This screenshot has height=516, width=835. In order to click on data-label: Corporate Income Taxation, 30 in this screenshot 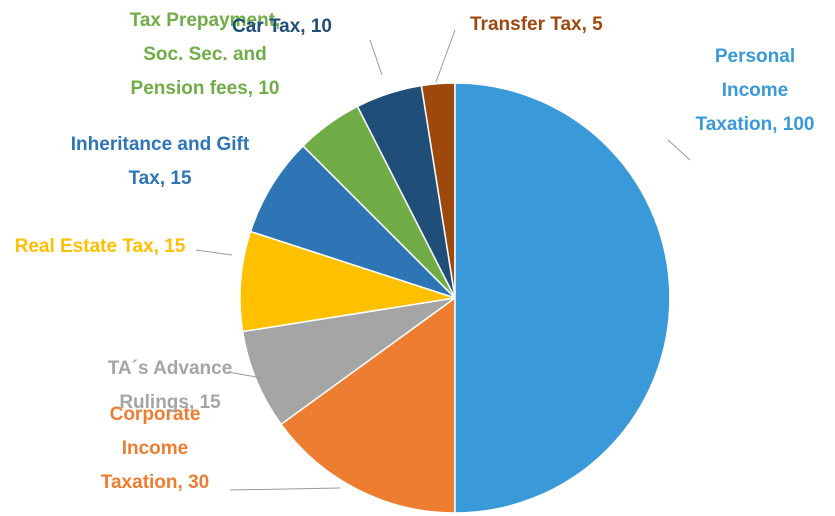, I will do `click(155, 448)`.